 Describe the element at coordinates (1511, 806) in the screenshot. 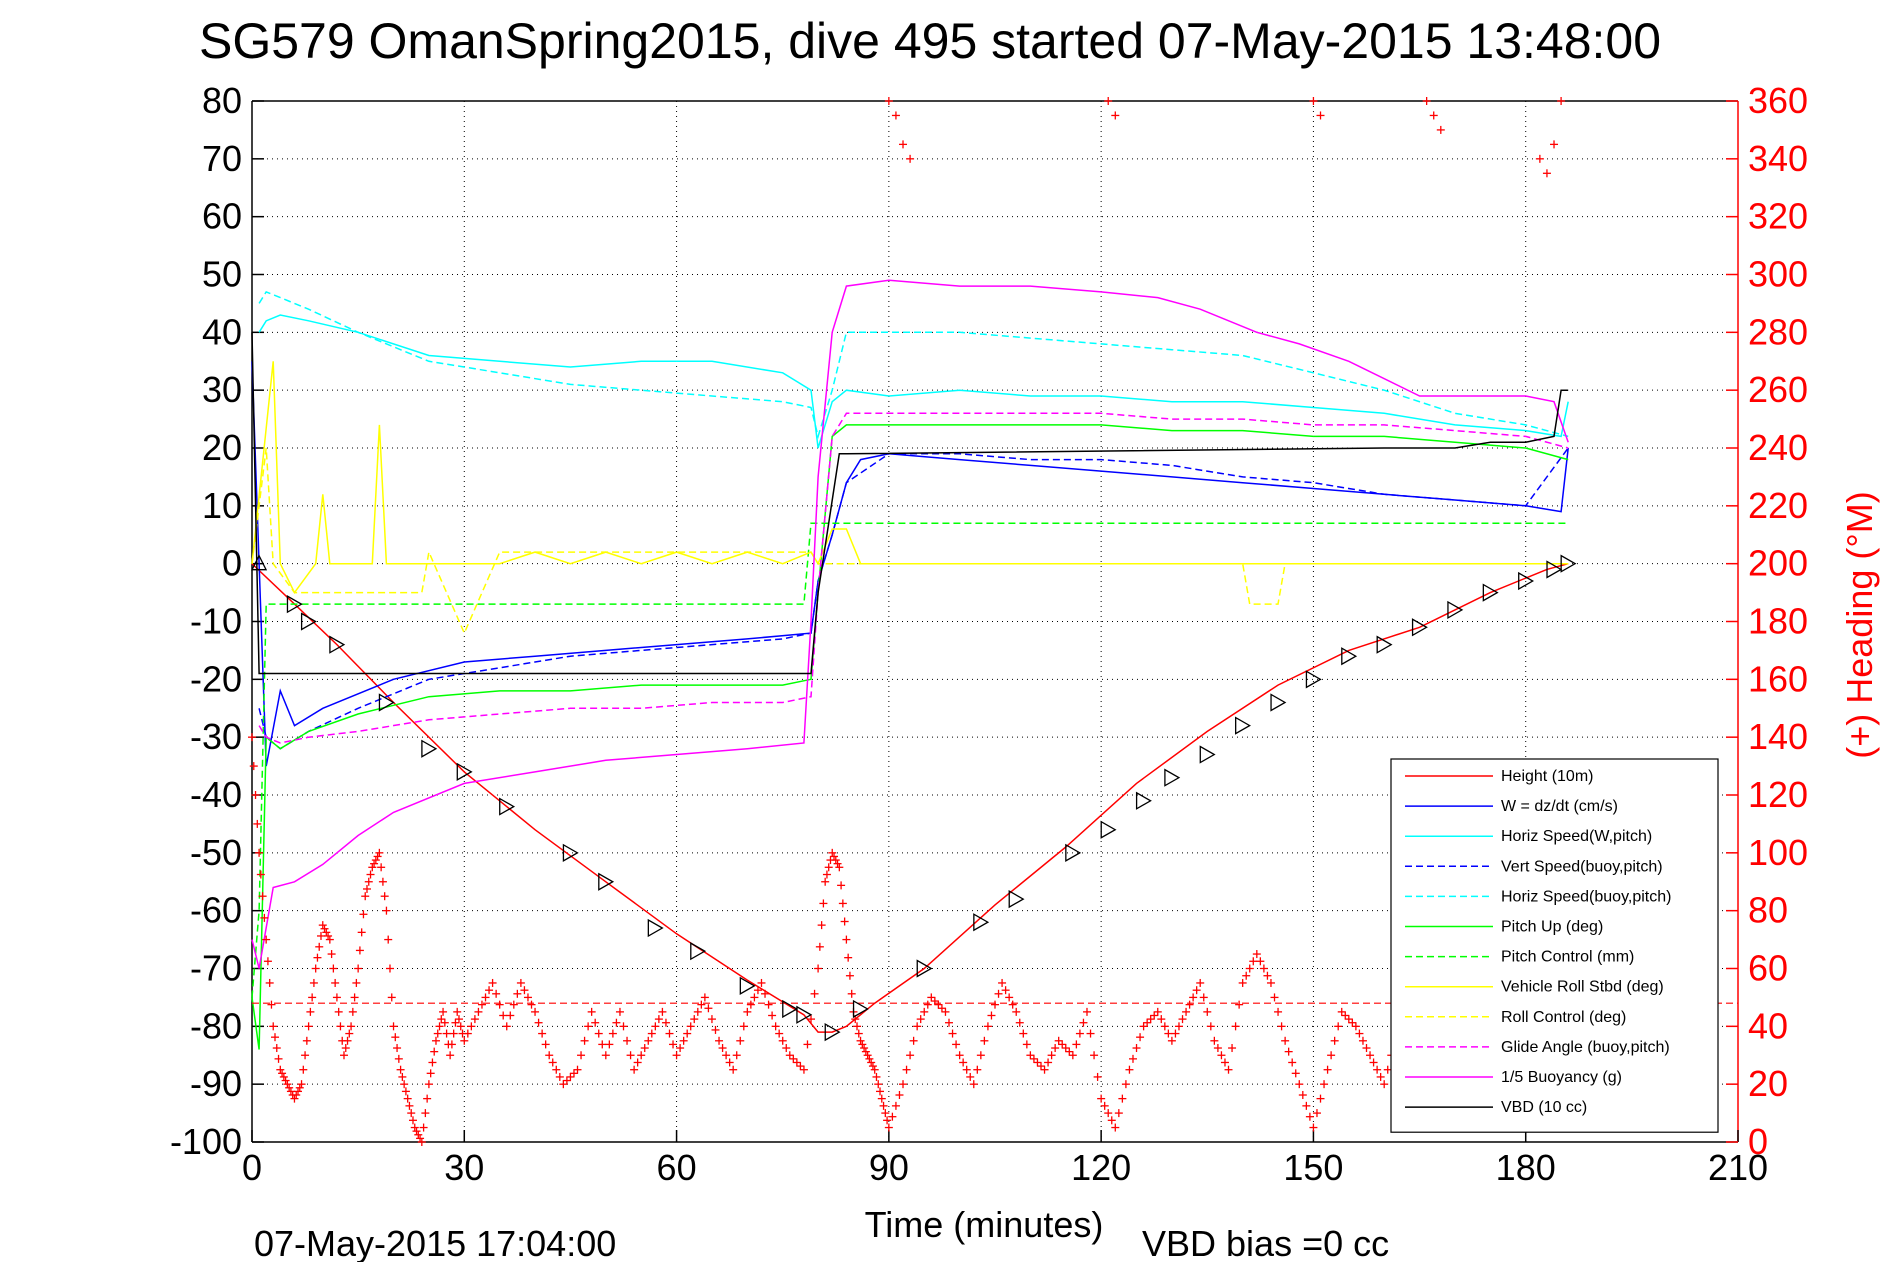

I see `legend-entry: W = dz/dt (cm/s)` at that location.